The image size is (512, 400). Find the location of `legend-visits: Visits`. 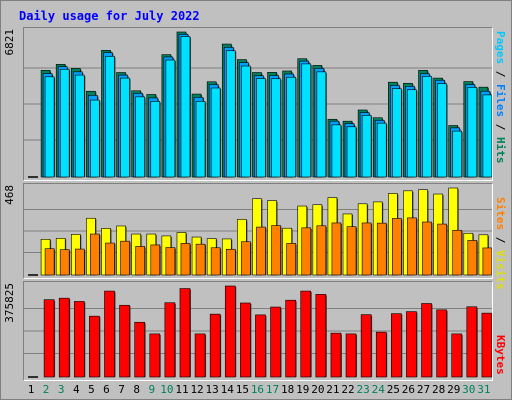

legend-visits: Visits is located at coordinates (500, 270).